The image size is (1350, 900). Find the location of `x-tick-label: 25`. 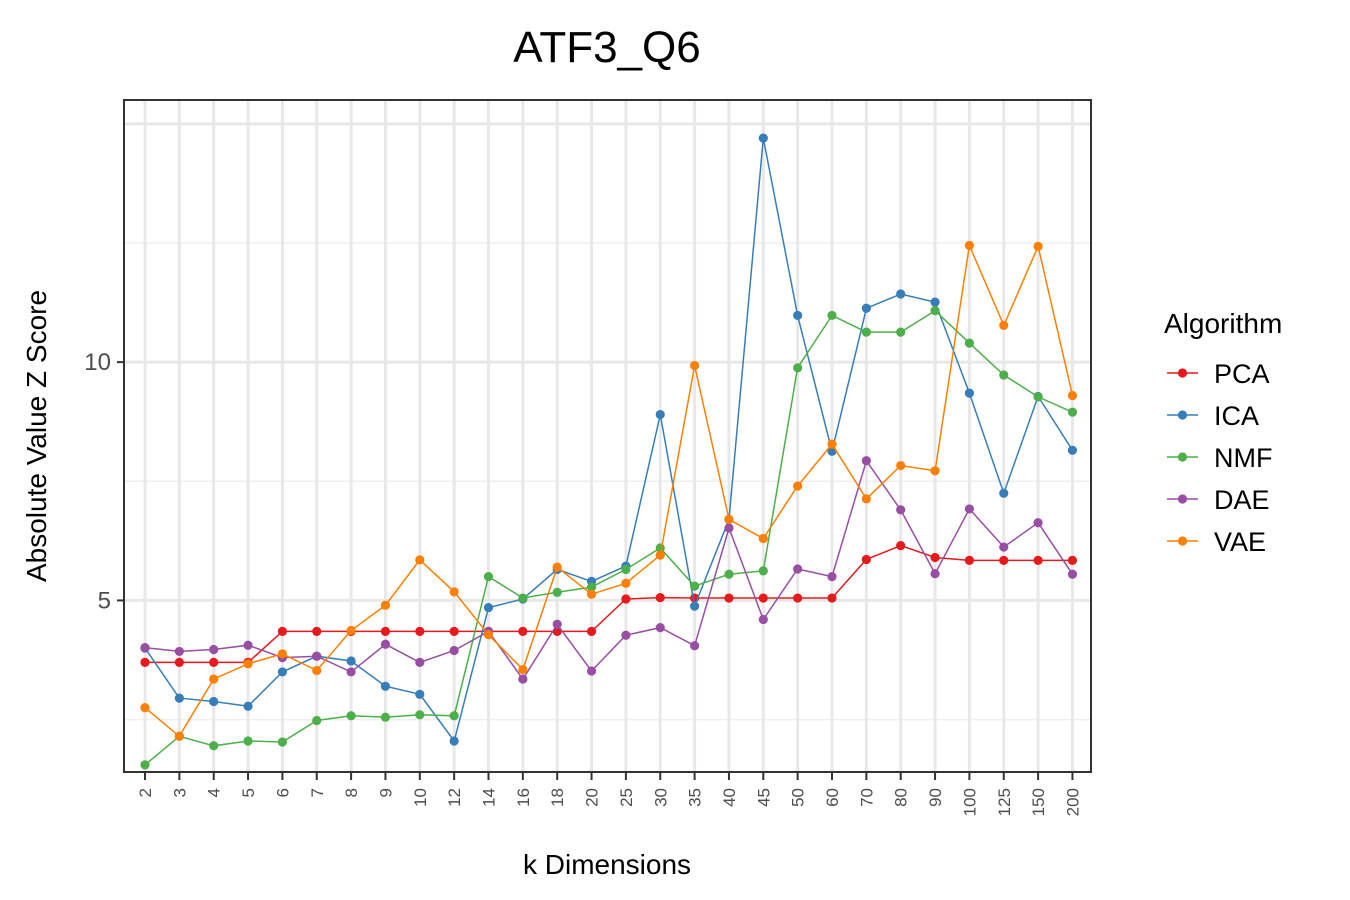

x-tick-label: 25 is located at coordinates (626, 797).